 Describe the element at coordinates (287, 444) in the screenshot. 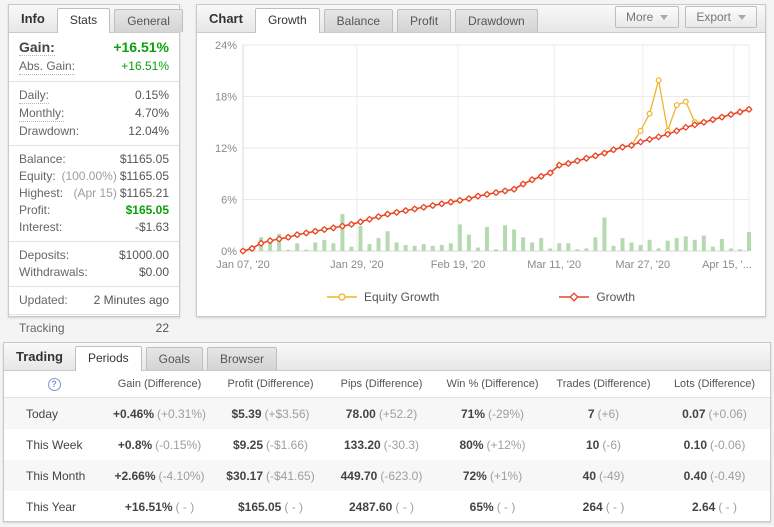

I see `profit-diff: (-$1.66)` at that location.